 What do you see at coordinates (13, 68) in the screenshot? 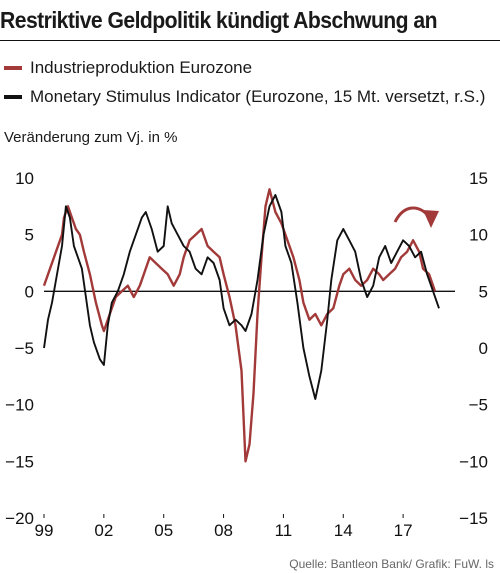
I see `legend-swatch-industrieproduktion` at bounding box center [13, 68].